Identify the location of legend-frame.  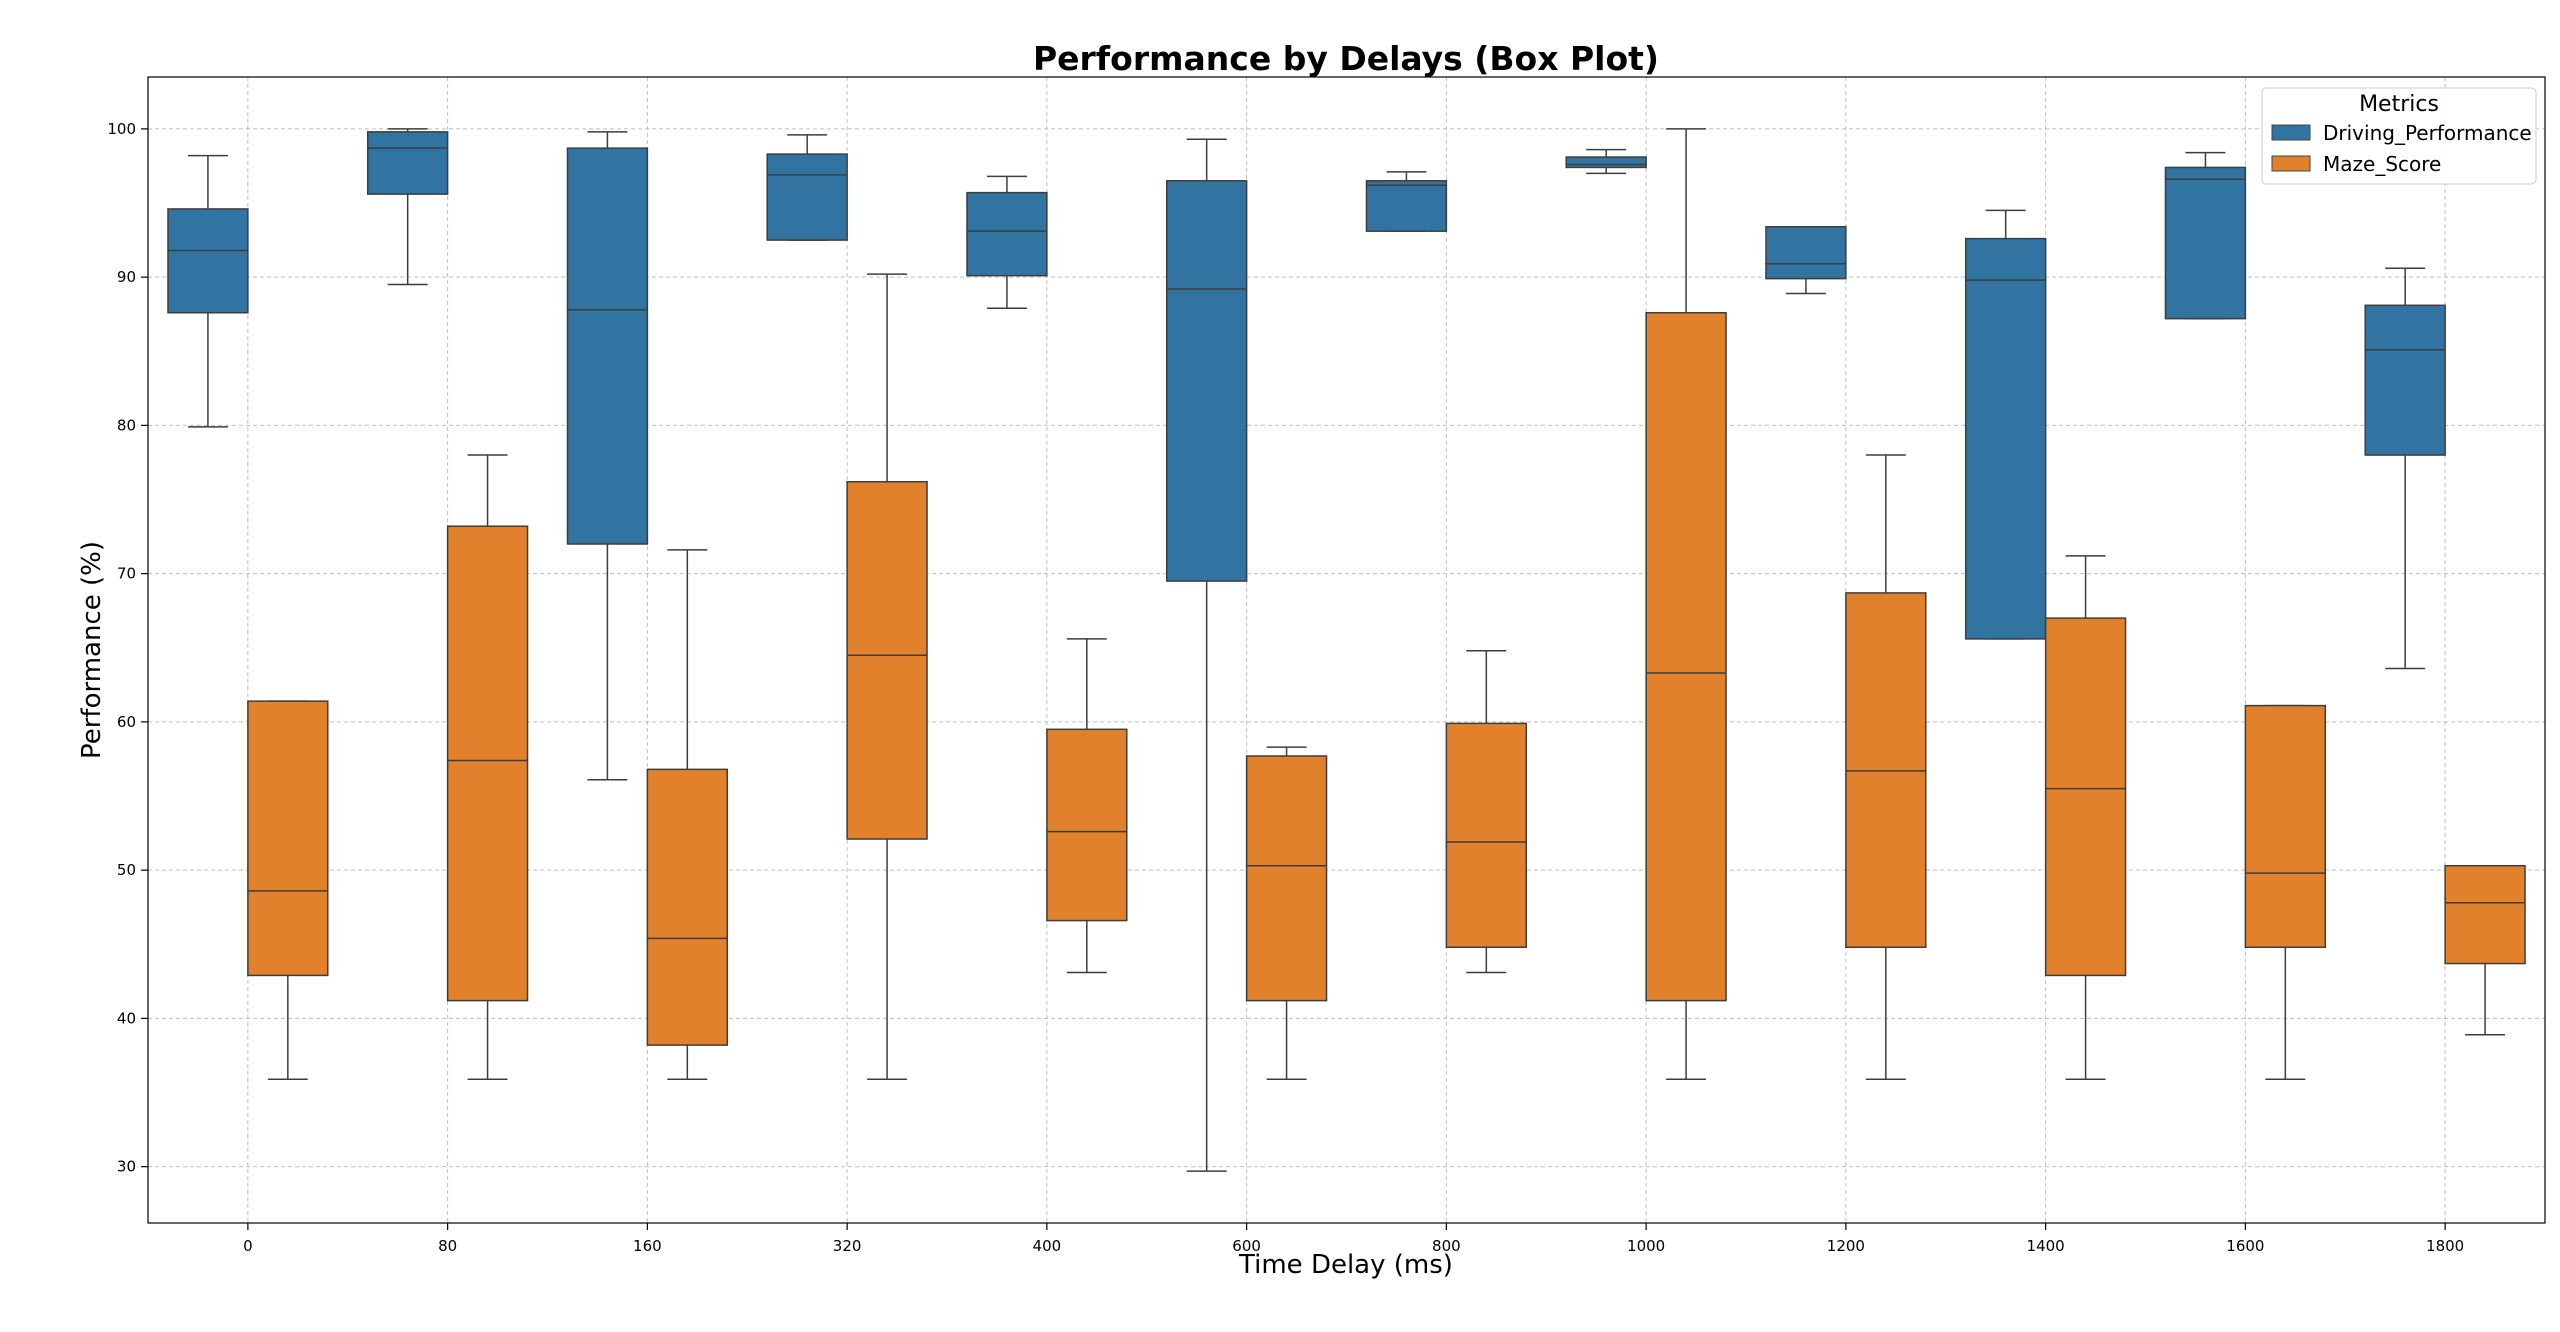
(2399, 136).